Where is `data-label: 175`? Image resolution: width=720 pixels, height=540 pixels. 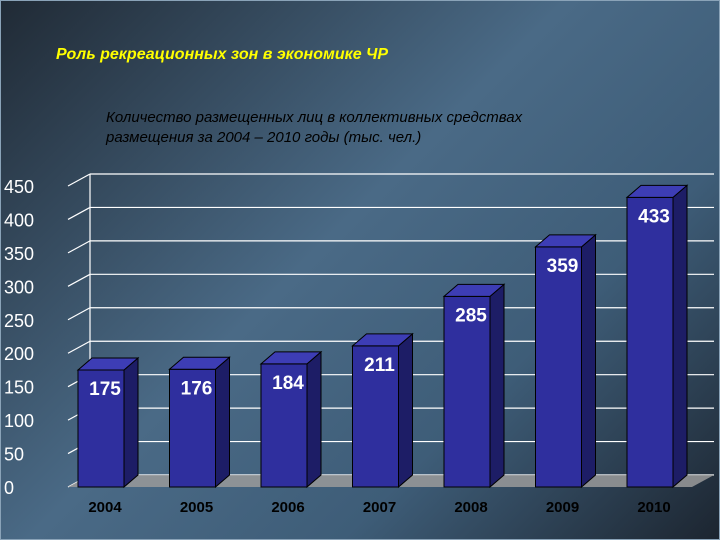
data-label: 175 is located at coordinates (105, 389).